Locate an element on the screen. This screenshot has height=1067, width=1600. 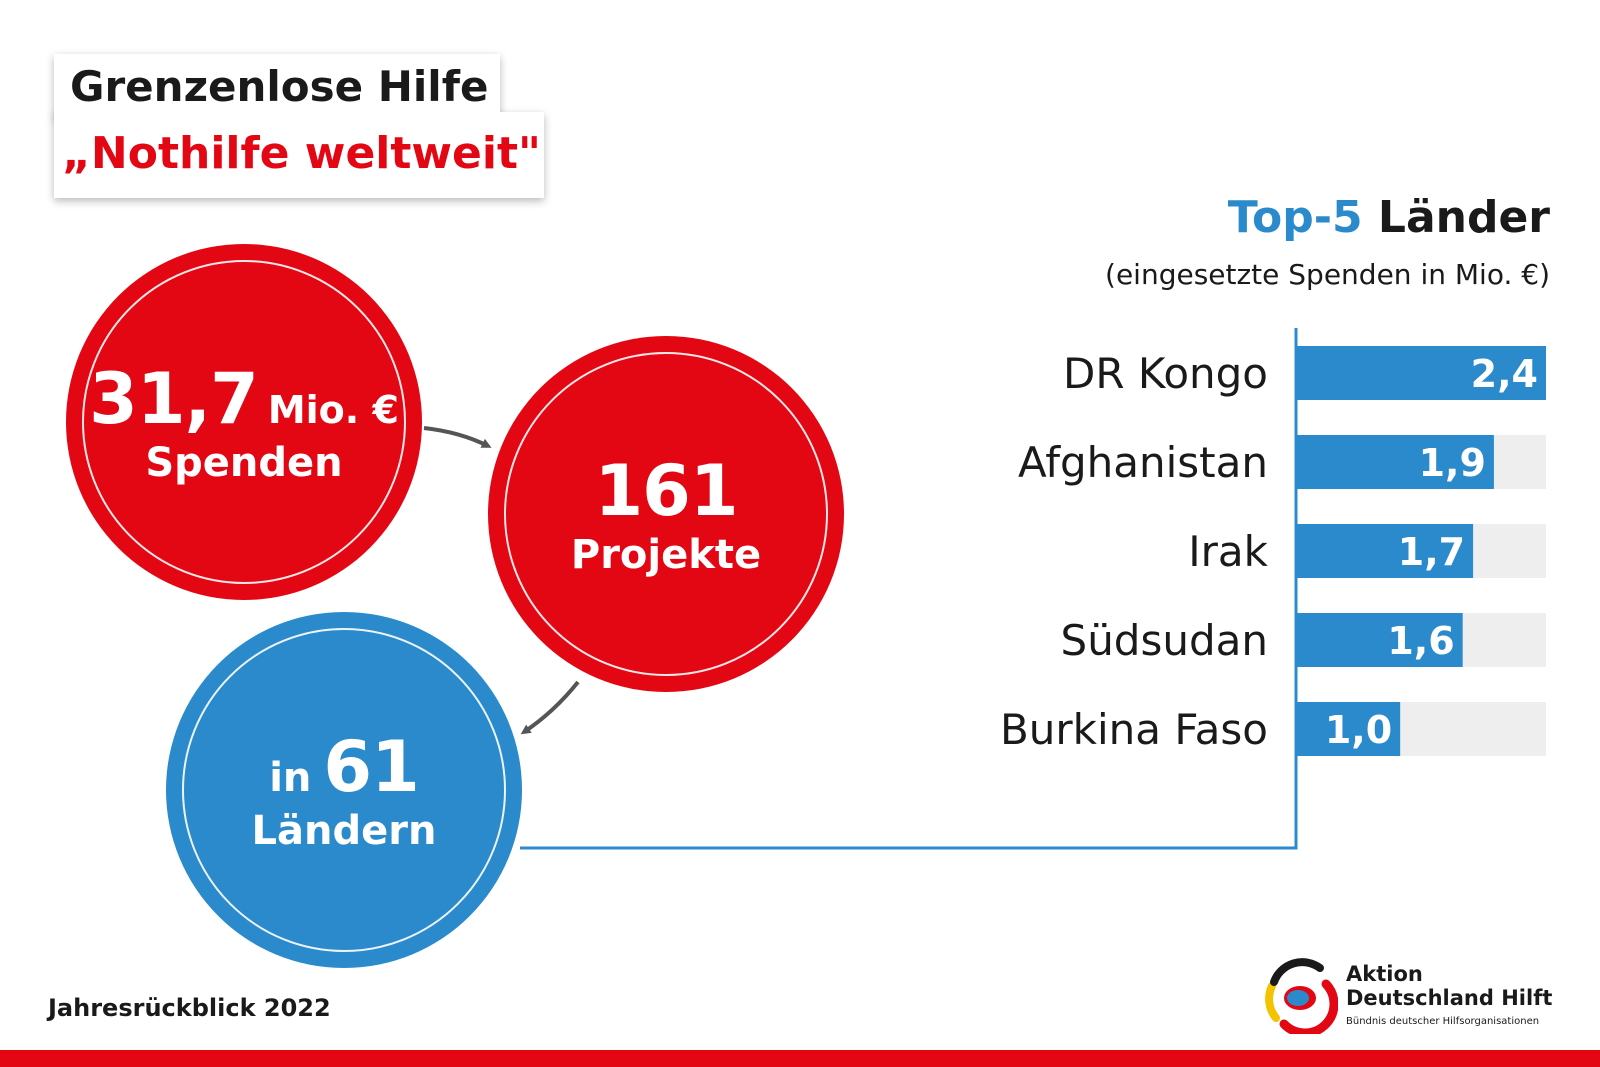
projects-circle: 161 Projekte is located at coordinates (666, 514).